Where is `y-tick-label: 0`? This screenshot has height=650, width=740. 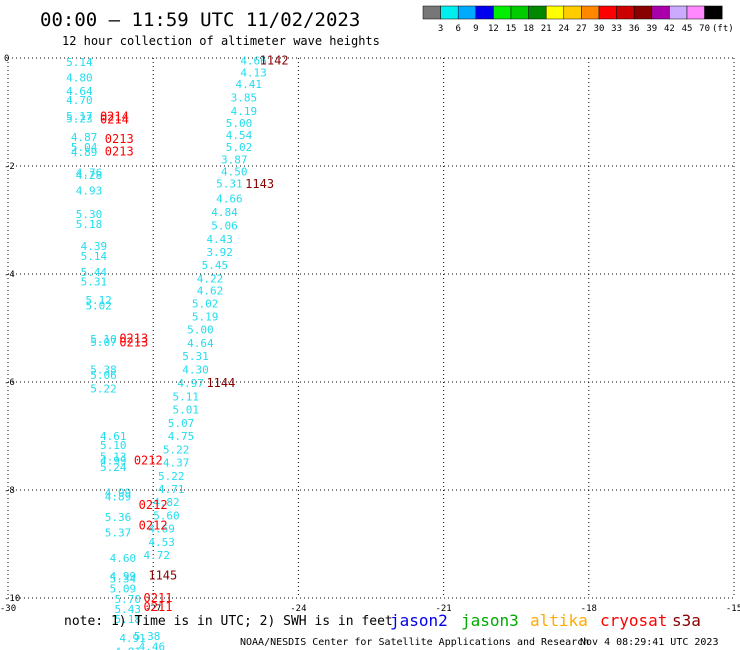 y-tick-label: 0 is located at coordinates (6, 59).